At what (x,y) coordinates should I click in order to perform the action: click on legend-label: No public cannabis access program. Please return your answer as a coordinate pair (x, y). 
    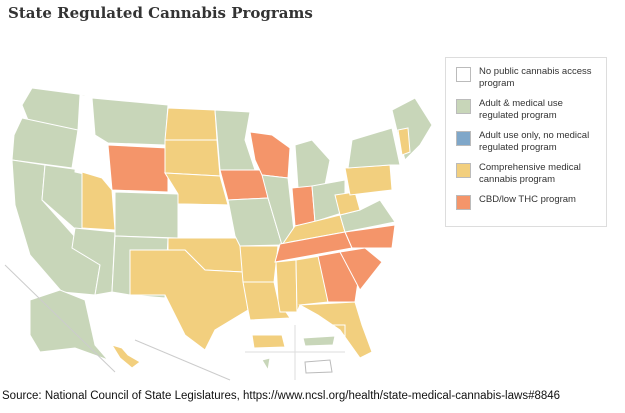
    Looking at the image, I should click on (535, 77).